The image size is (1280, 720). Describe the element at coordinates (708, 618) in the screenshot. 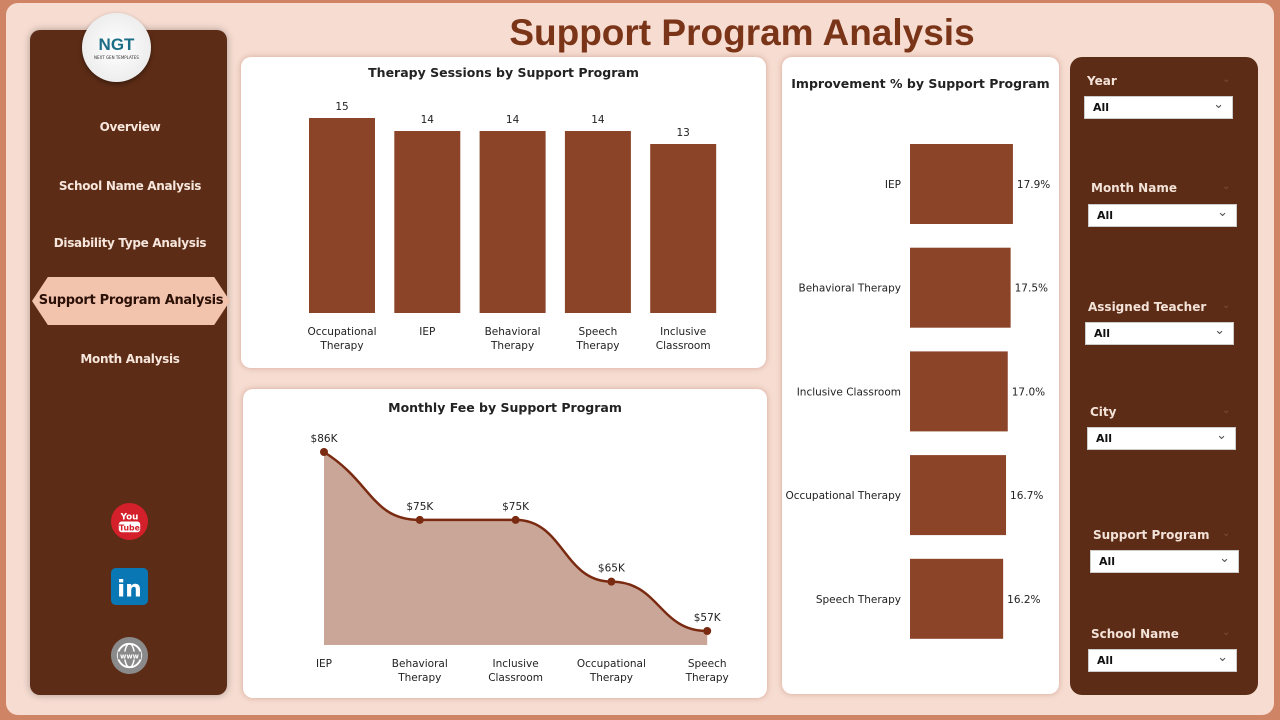

I see `data-label: $57K` at that location.